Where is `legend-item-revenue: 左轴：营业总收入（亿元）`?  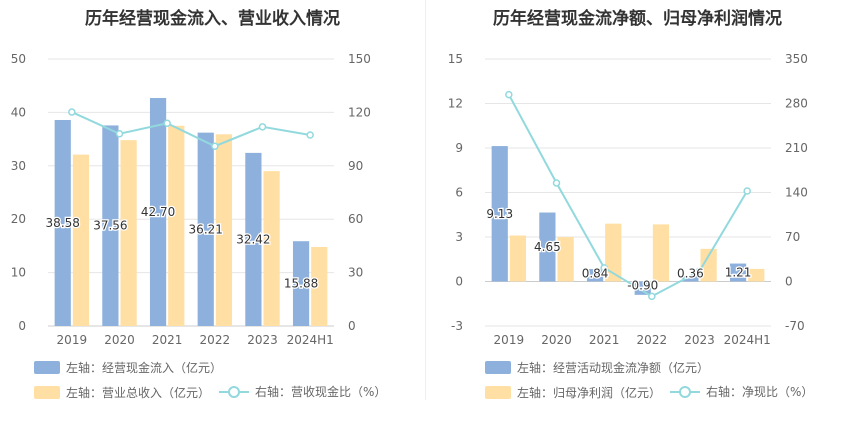
legend-item-revenue: 左轴：营业总收入（亿元） is located at coordinates (122, 392).